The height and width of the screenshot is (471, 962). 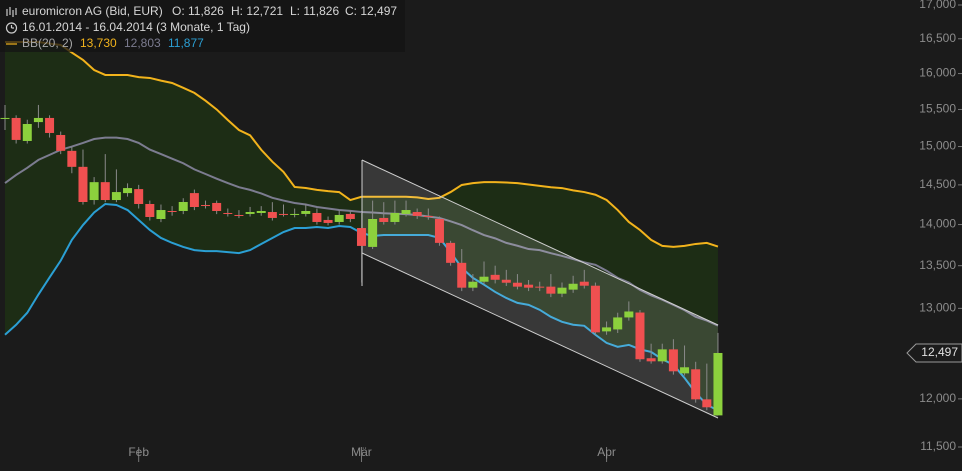 I want to click on x-tick-label: Apr, so click(x=606, y=452).